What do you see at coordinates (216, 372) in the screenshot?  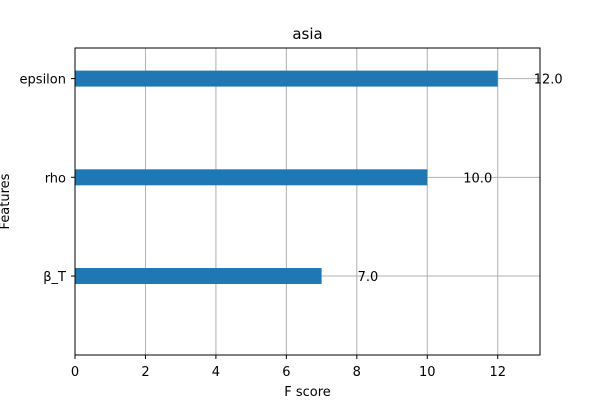 I see `x-tick-label: 4` at bounding box center [216, 372].